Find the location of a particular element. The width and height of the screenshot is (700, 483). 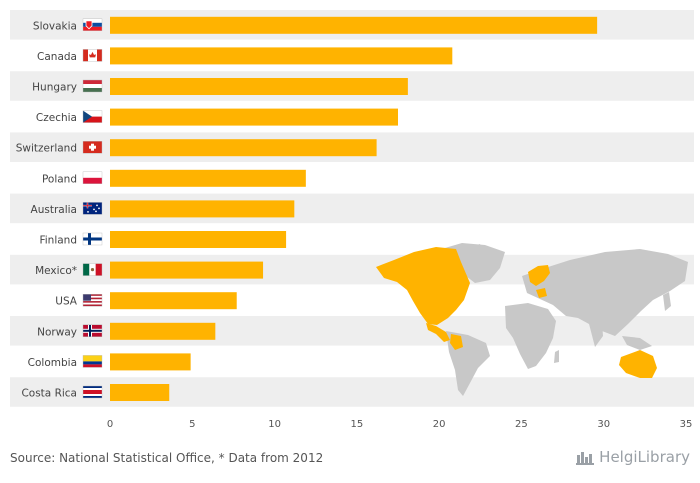

category-label: Costa Rica is located at coordinates (49, 394).